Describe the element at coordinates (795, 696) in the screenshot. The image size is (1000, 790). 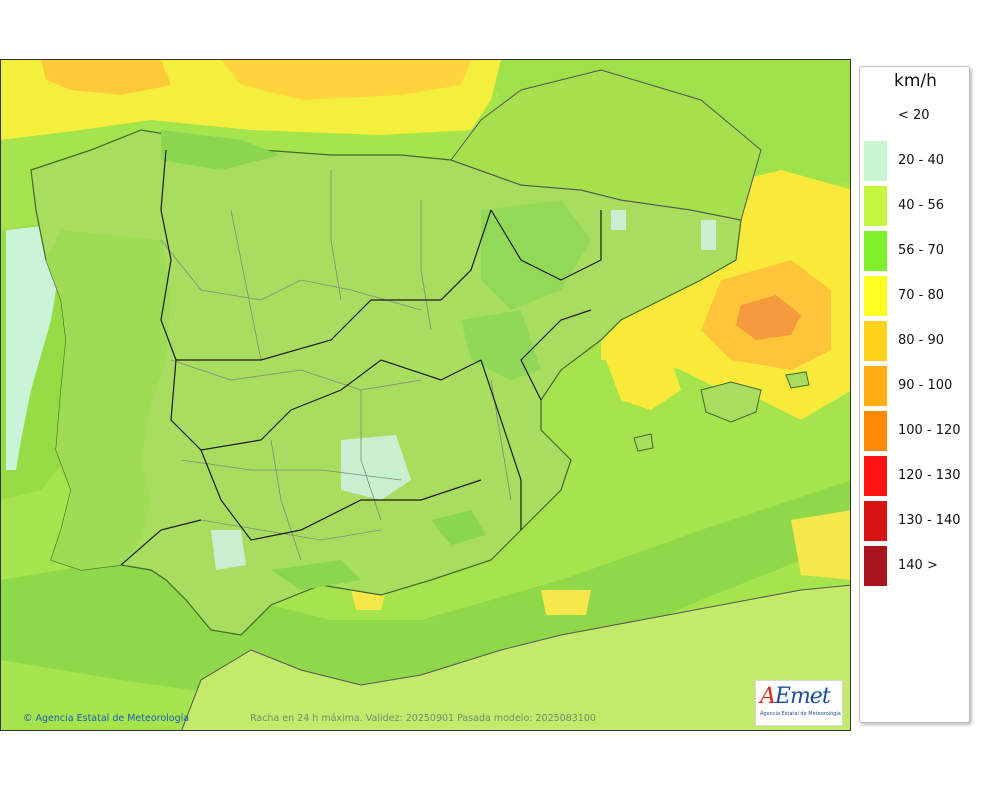
I see `aemet-logo-word: AEmet` at that location.